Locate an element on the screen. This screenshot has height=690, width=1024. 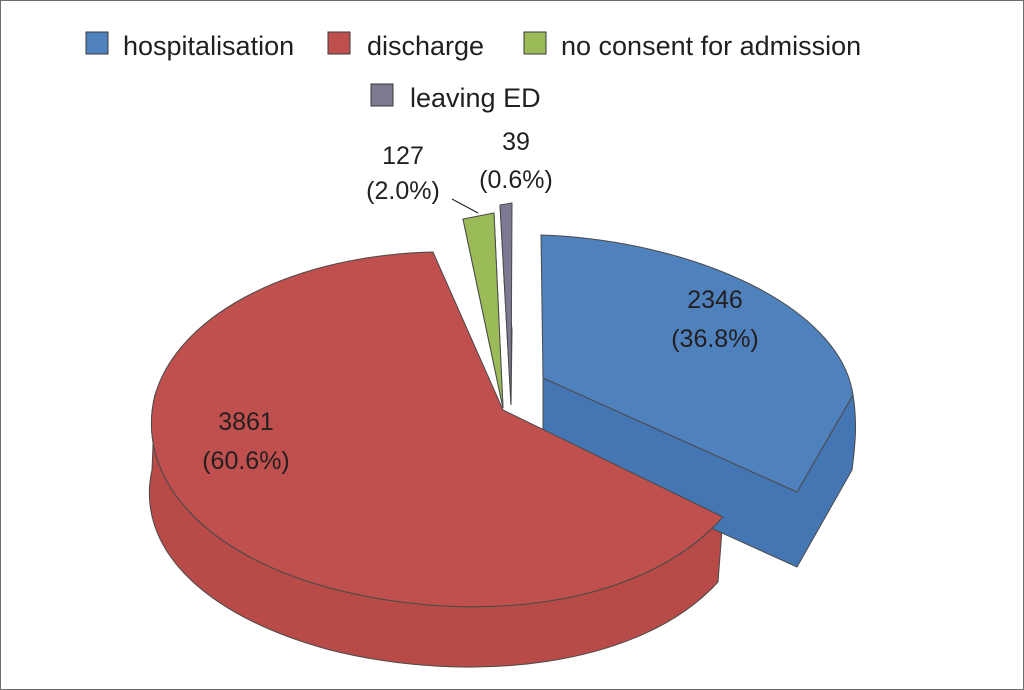
legend-swatch-hospitalisation is located at coordinates (97, 43).